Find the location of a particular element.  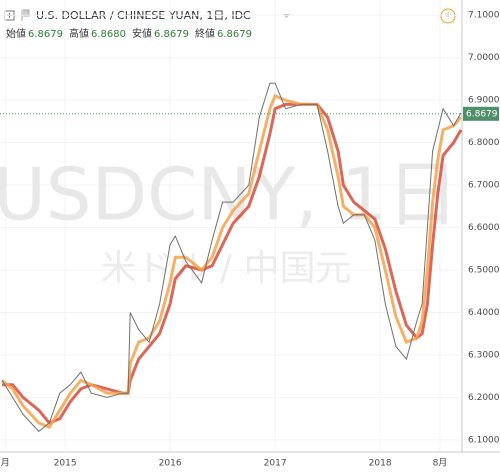

y-tick-label: 6.7000 is located at coordinates (484, 186).